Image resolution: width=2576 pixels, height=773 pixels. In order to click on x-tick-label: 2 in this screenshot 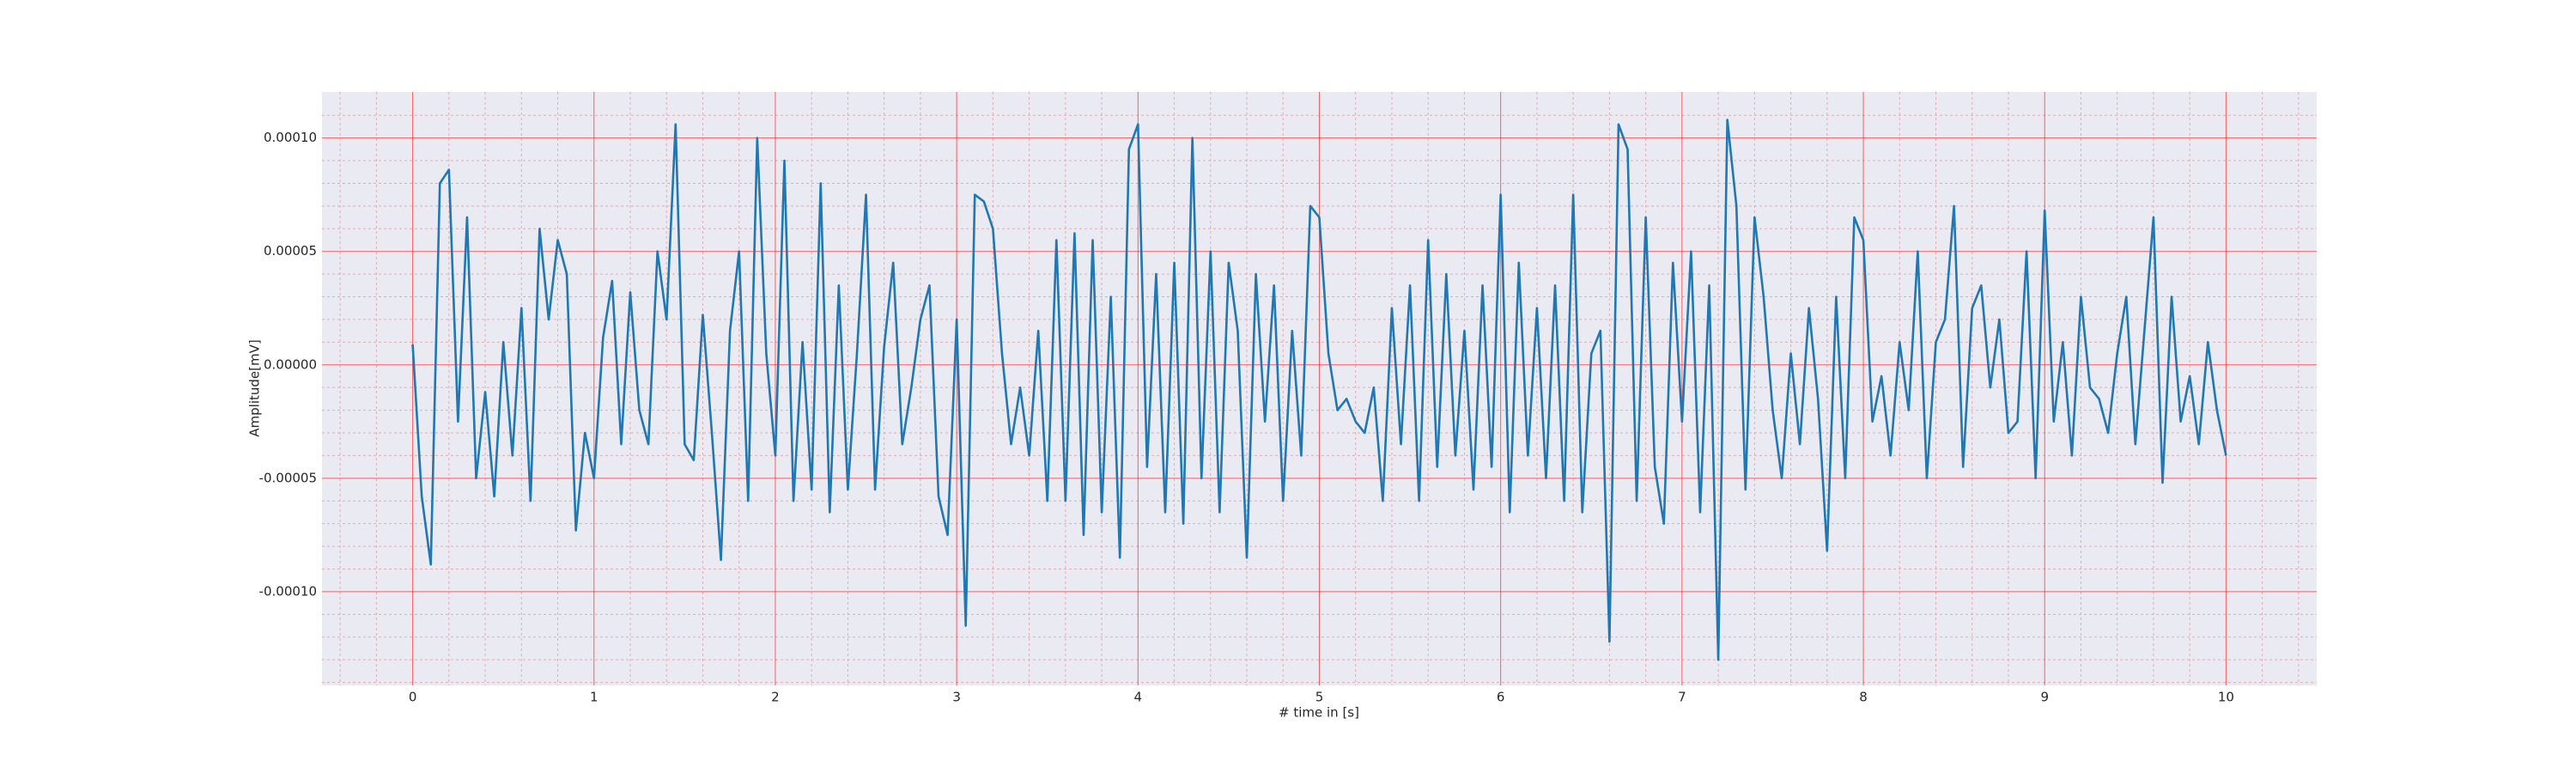, I will do `click(775, 697)`.